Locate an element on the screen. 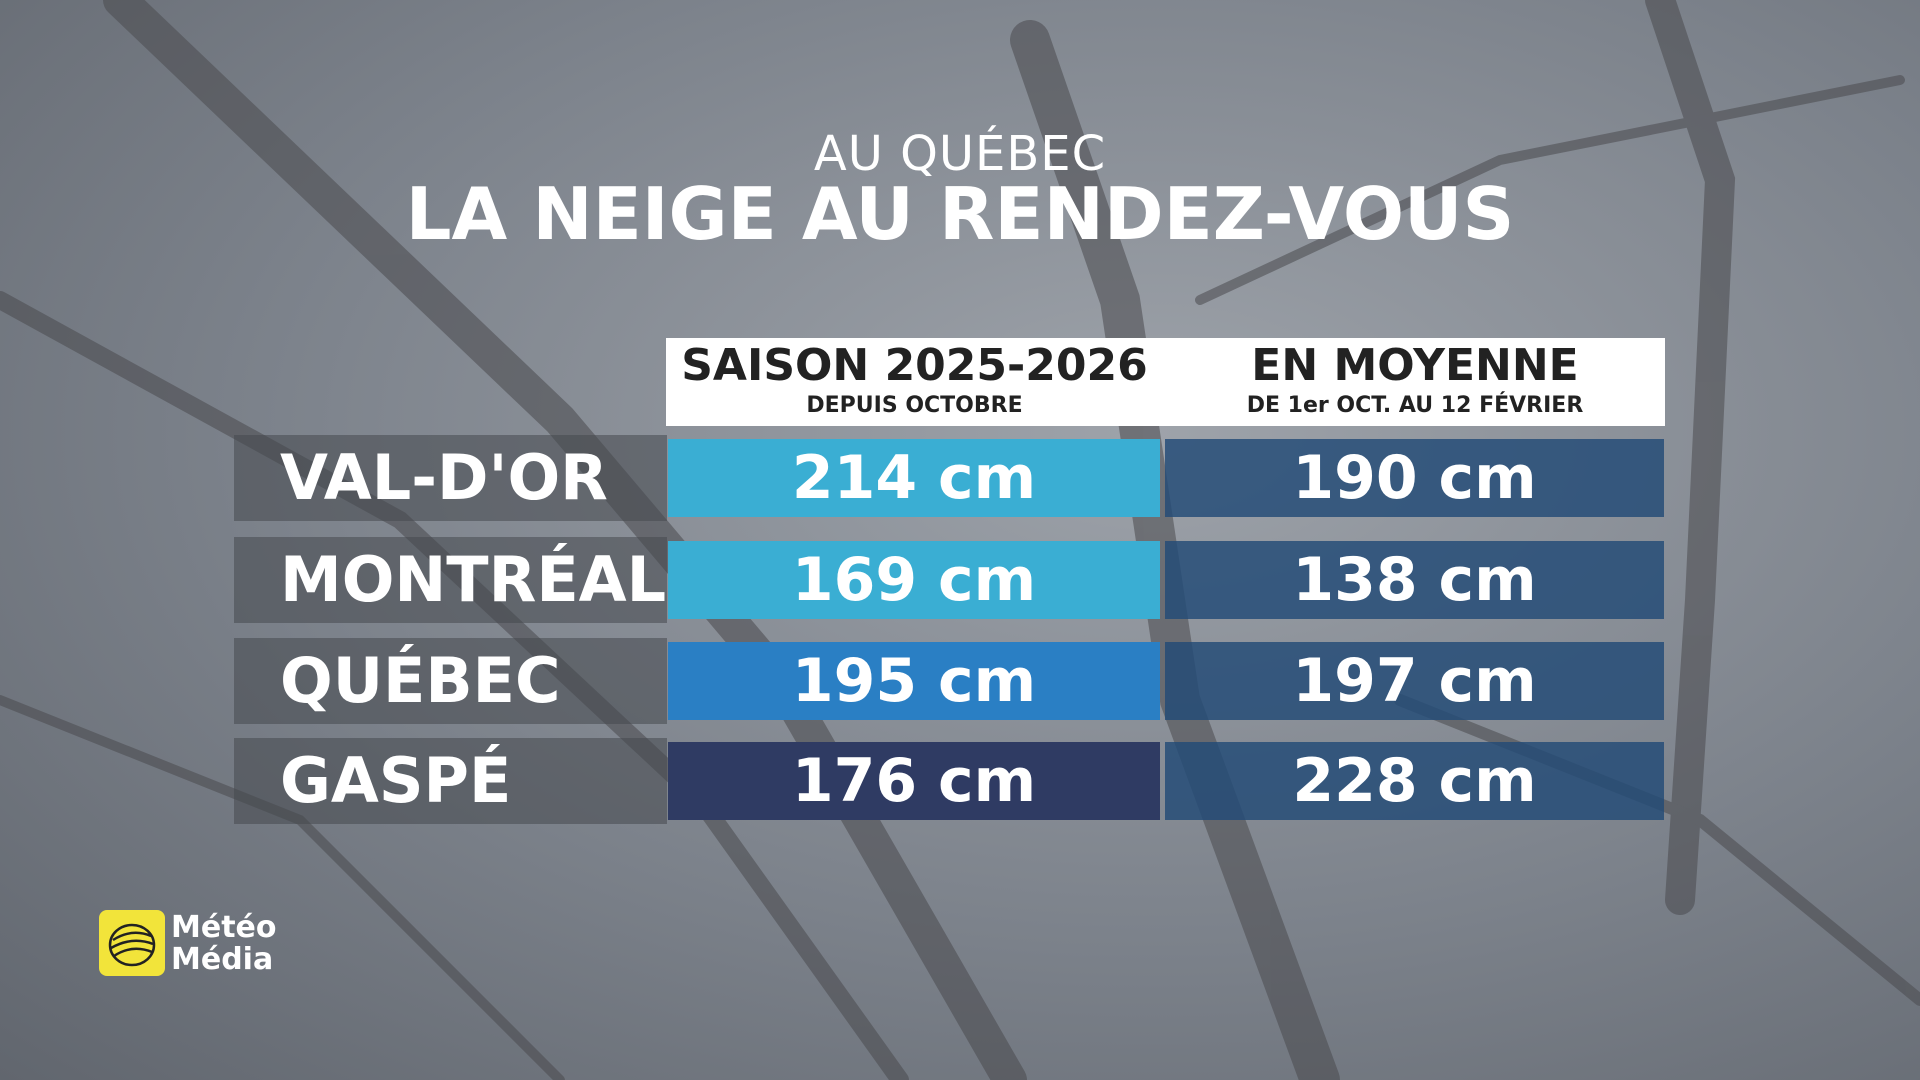 This screenshot has height=1080, width=1920. logo-icon is located at coordinates (132, 943).